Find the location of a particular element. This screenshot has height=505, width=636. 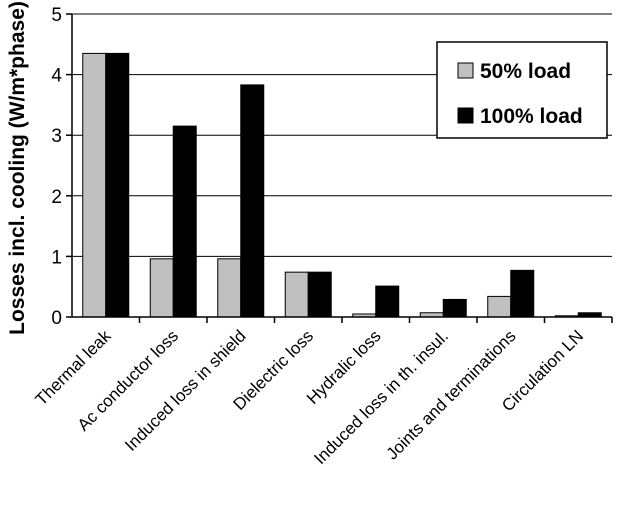

y-tick-label: 2 is located at coordinates (56, 197).